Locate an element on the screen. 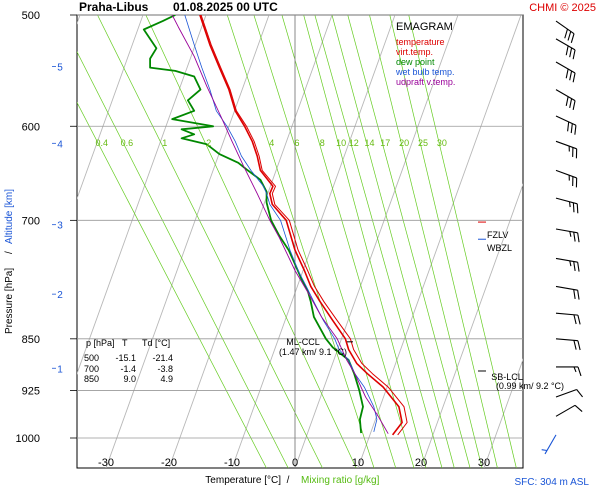 The image size is (600, 500). sb-lcl-label: SB-LCL is located at coordinates (507, 377).